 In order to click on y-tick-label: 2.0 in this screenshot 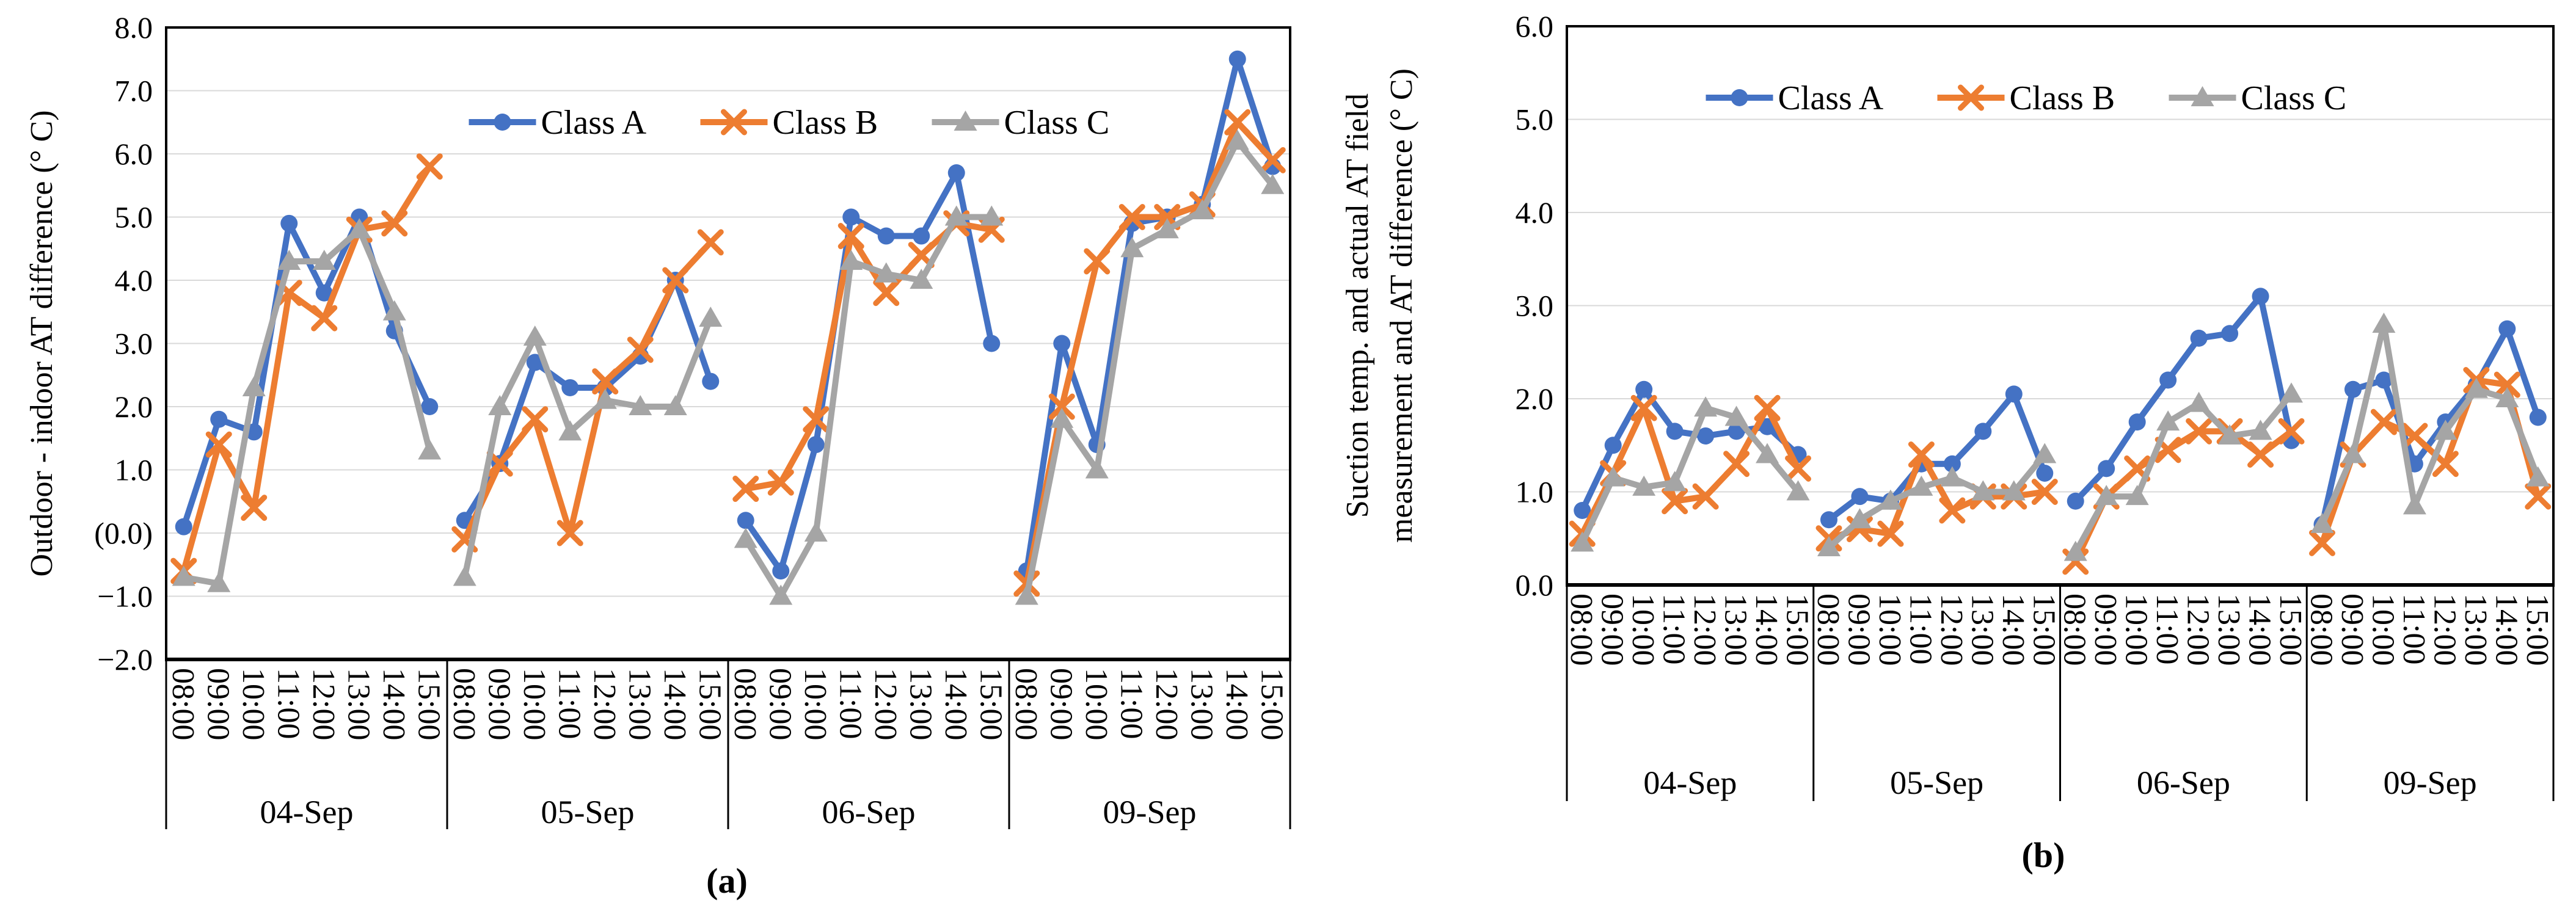, I will do `click(1535, 399)`.